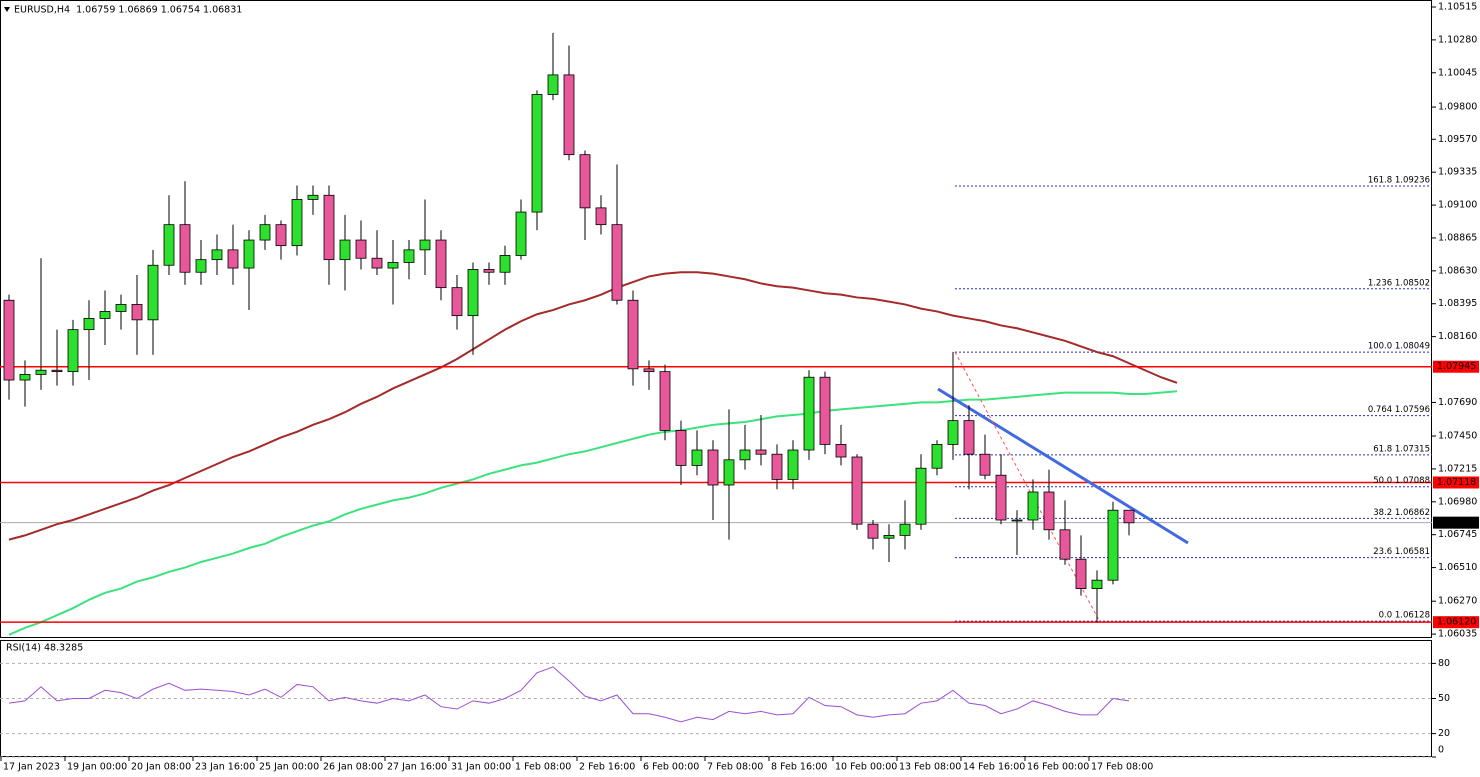  I want to click on x-tick-label: 6 Feb 00:00, so click(671, 767).